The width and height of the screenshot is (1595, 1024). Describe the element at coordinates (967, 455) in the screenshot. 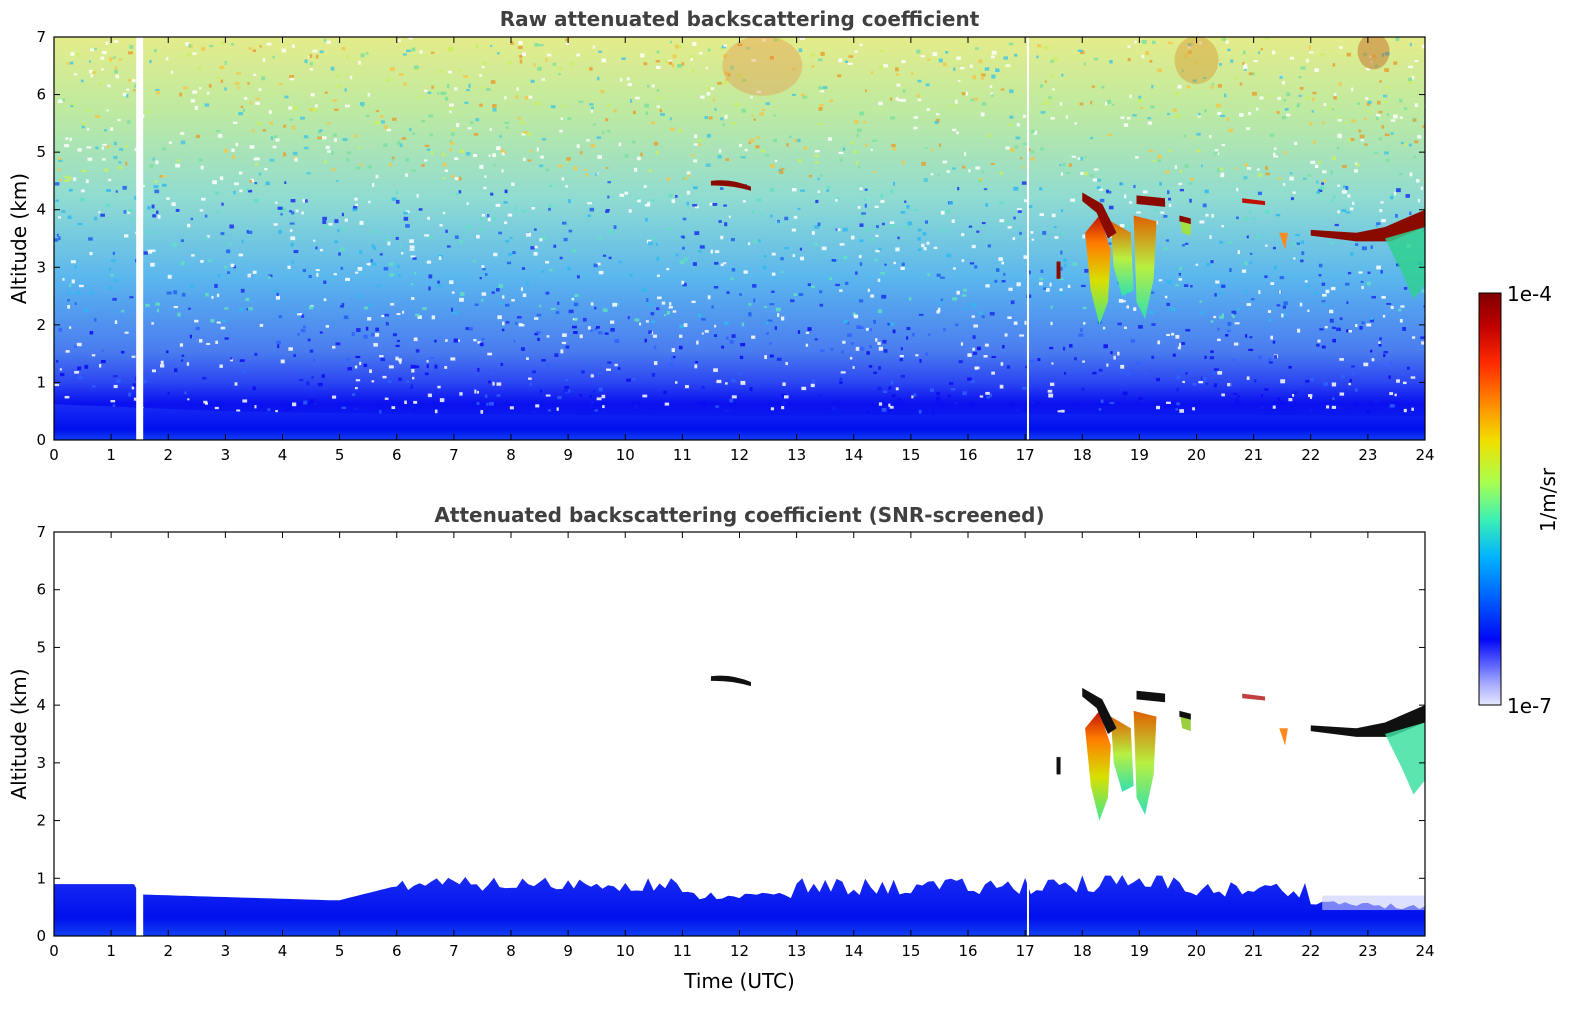

I see `x-tick-label: 16` at that location.